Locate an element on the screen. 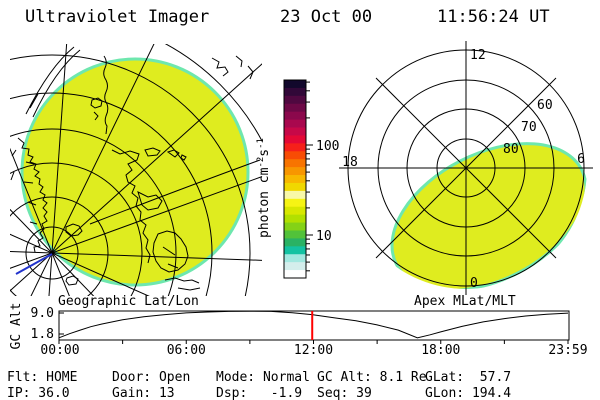 The image size is (600, 400). orbit-track-line is located at coordinates (34, 264).